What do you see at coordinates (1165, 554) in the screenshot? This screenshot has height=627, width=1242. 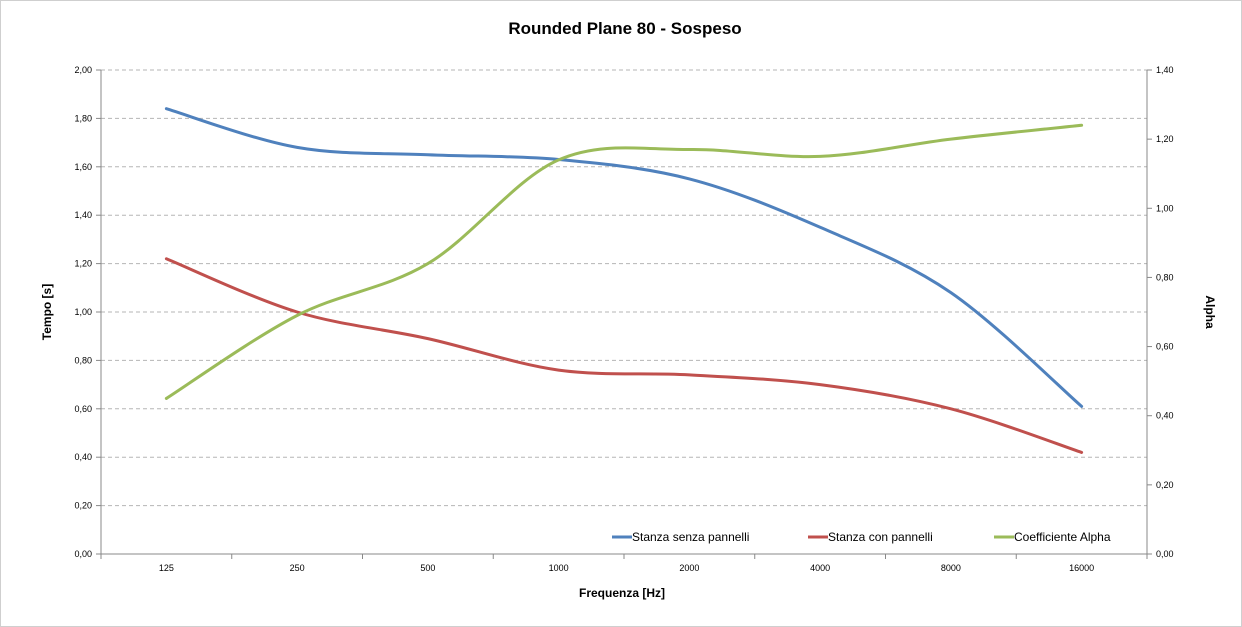 I see `y2-tick-label: 0,00` at bounding box center [1165, 554].